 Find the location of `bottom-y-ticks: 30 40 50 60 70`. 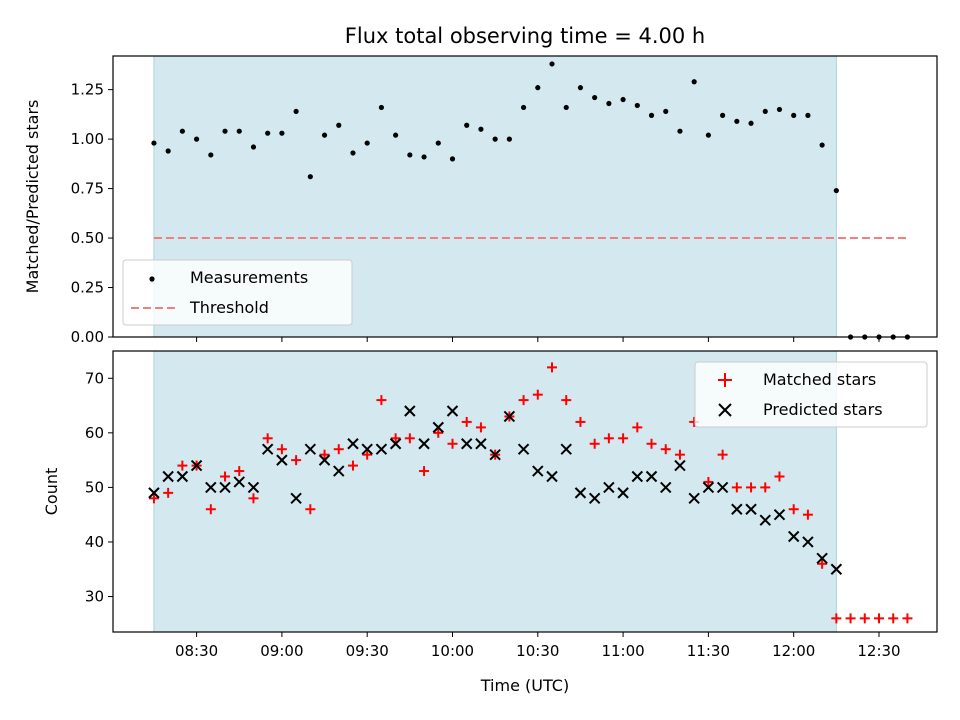

bottom-y-ticks: 30 40 50 60 70 is located at coordinates (99, 487).